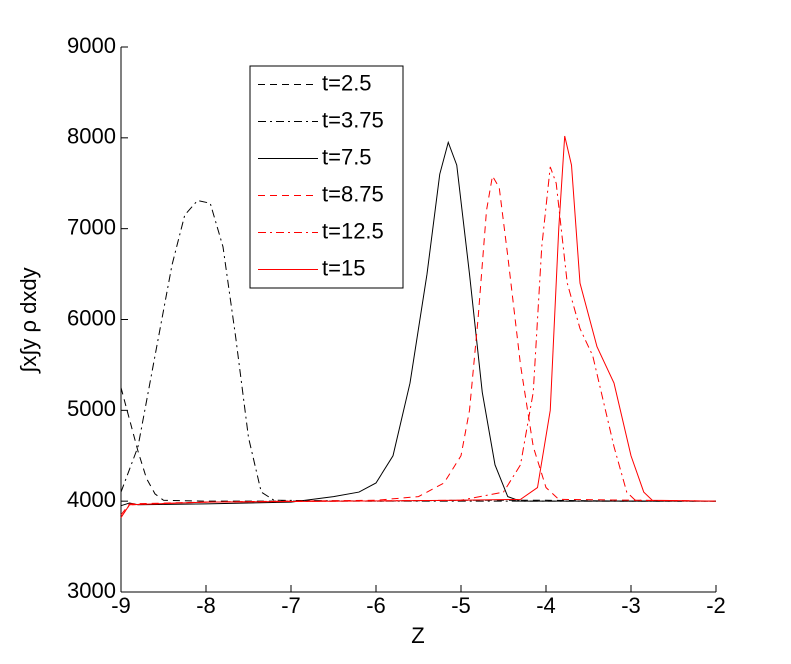 This screenshot has width=791, height=664. Describe the element at coordinates (91, 136) in the screenshot. I see `y-tick-label: 8000` at that location.